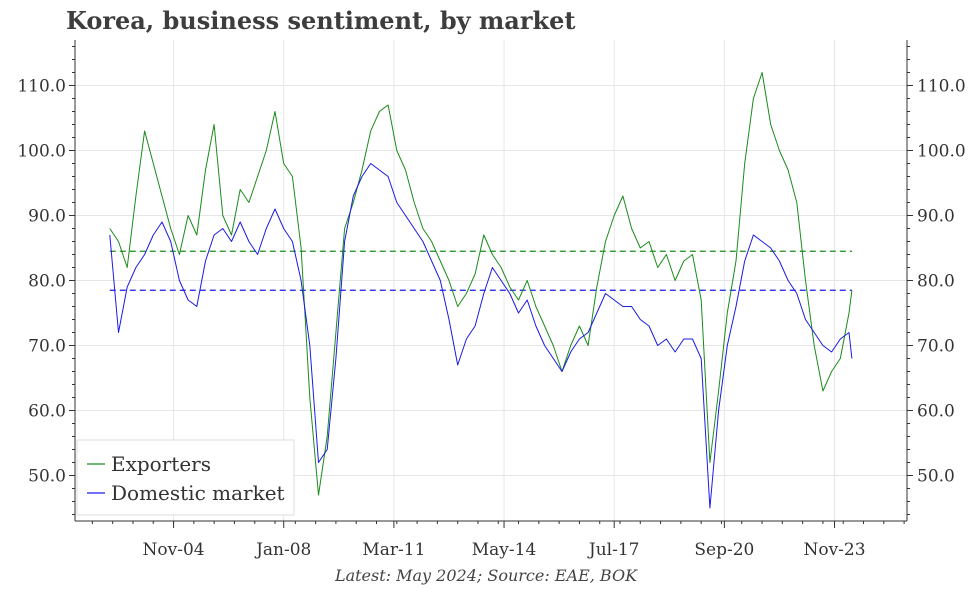 The width and height of the screenshot is (972, 589). What do you see at coordinates (282, 550) in the screenshot?
I see `x-tick-label: Jan-08` at bounding box center [282, 550].